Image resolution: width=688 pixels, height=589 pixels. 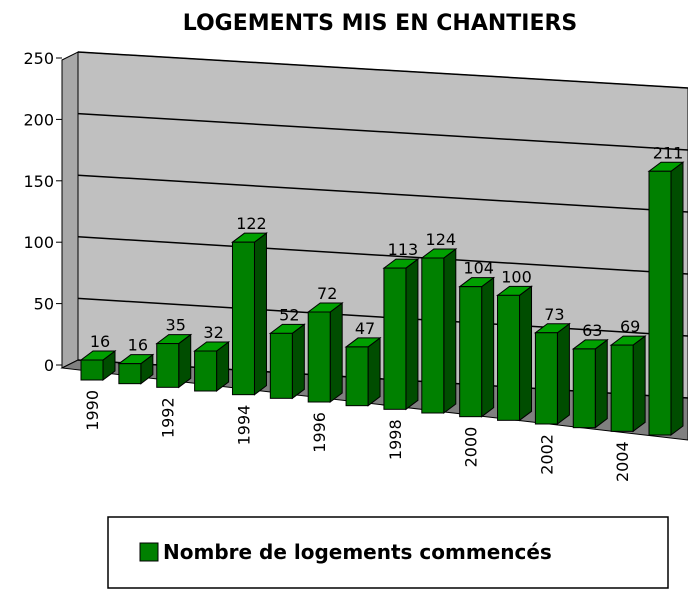 What do you see at coordinates (149, 552) in the screenshot?
I see `legend-swatch` at bounding box center [149, 552].